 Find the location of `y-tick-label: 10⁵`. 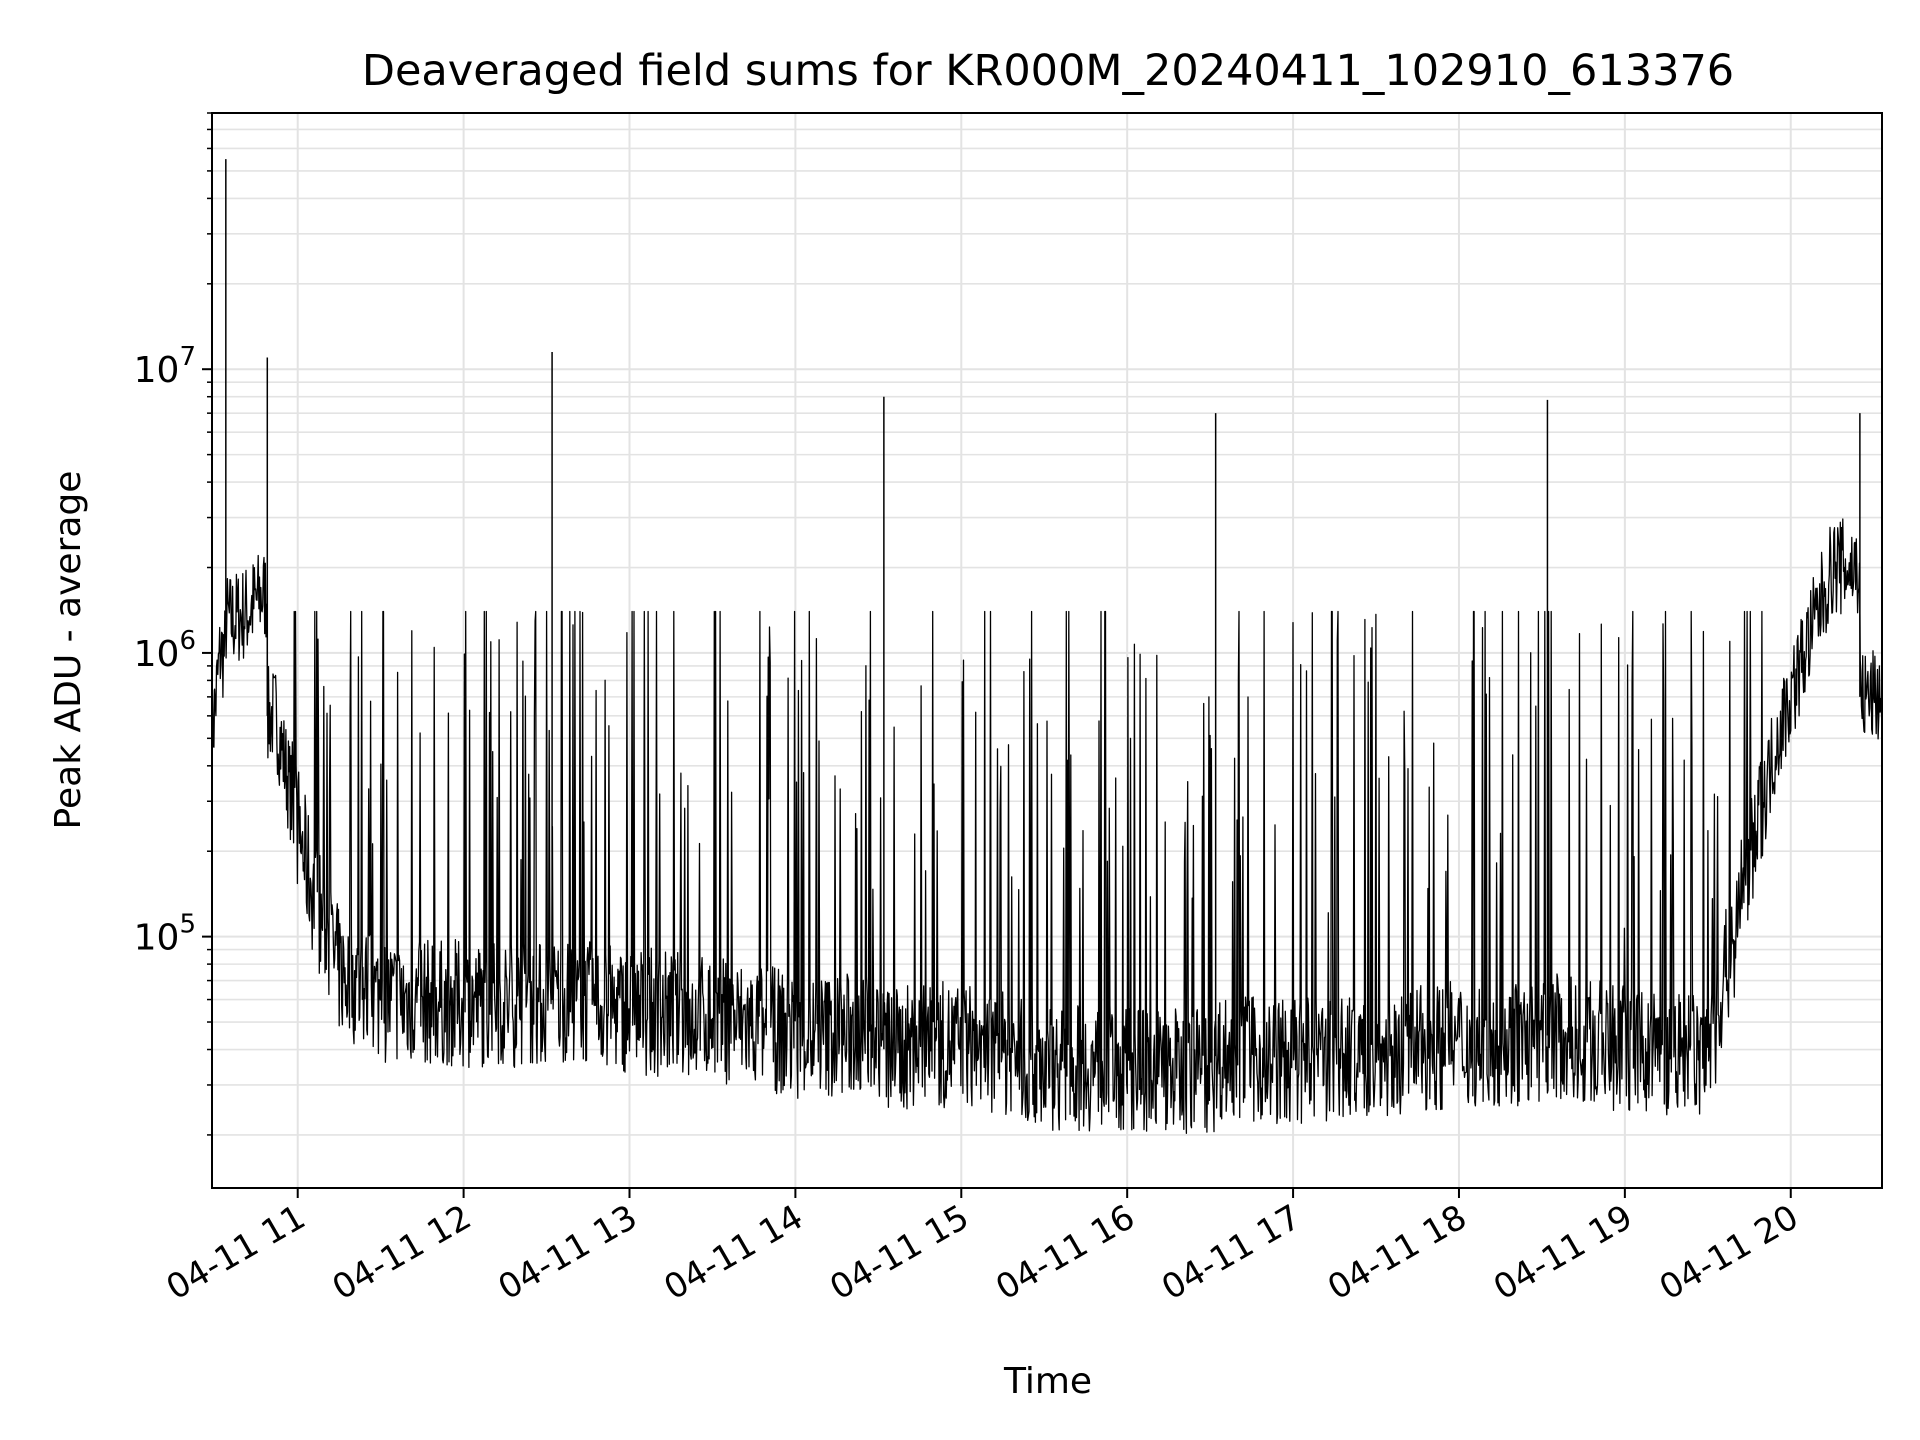

y-tick-label: 10⁵ is located at coordinates (165, 934).